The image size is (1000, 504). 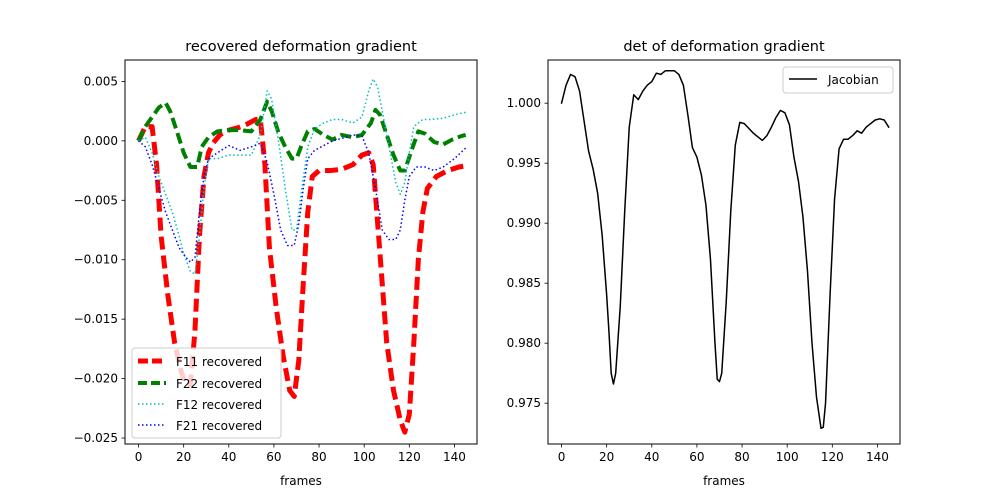 What do you see at coordinates (96, 379) in the screenshot?
I see `left-y-tick-label: −0.020` at bounding box center [96, 379].